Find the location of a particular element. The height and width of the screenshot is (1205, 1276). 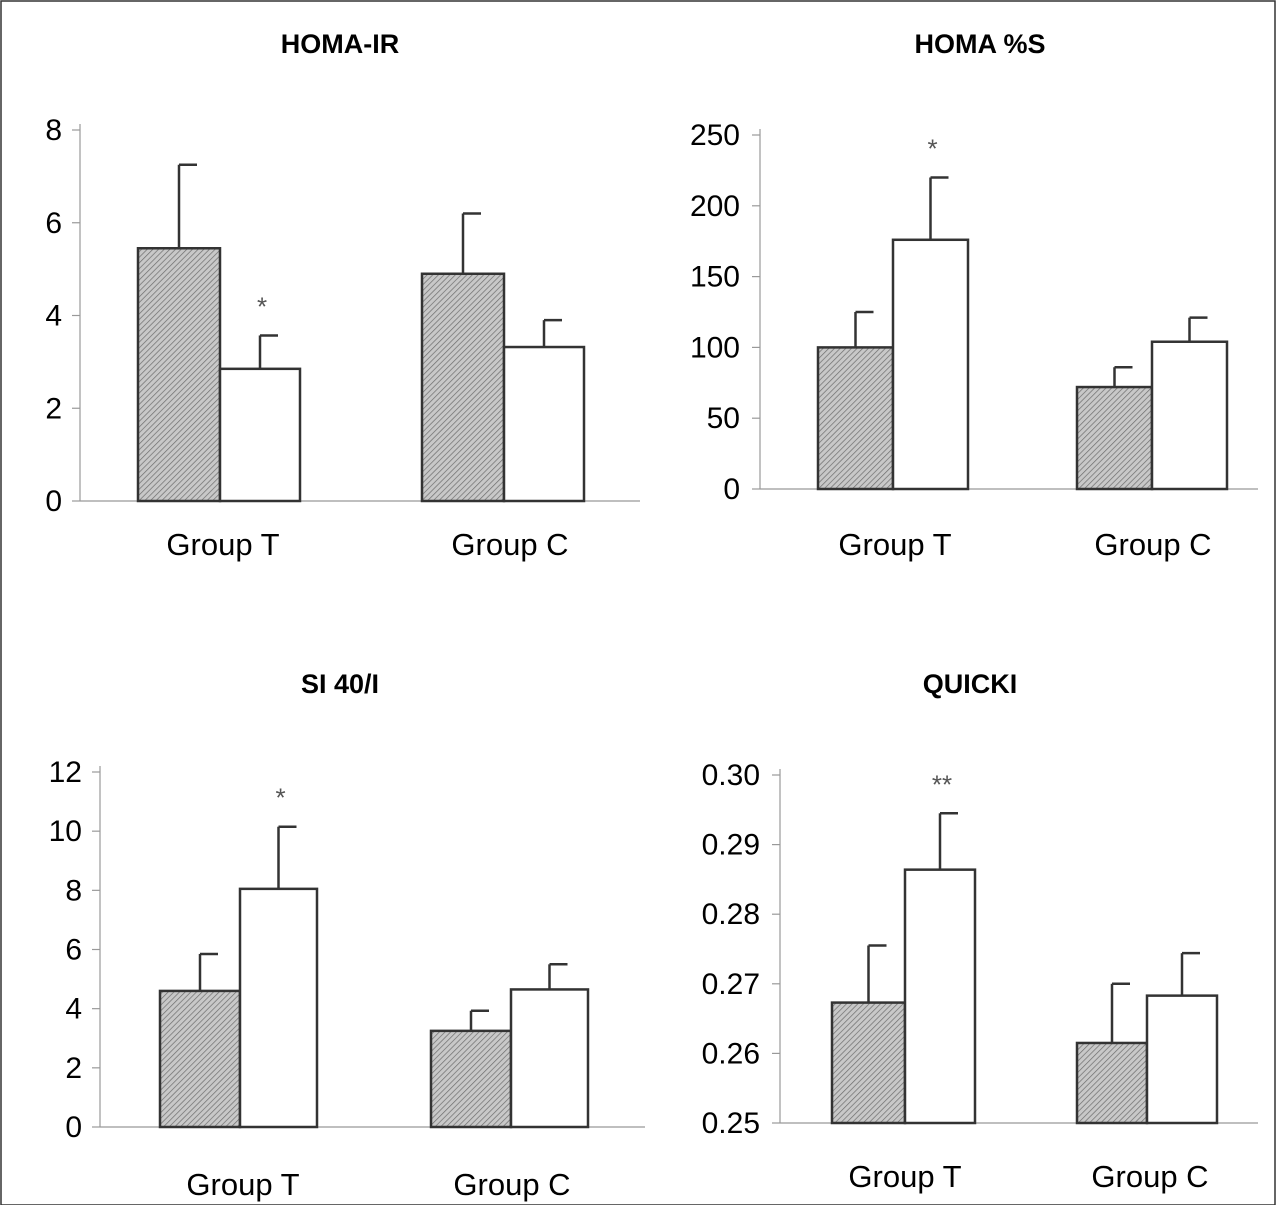

y-tick-label: 0.30 is located at coordinates (731, 775).